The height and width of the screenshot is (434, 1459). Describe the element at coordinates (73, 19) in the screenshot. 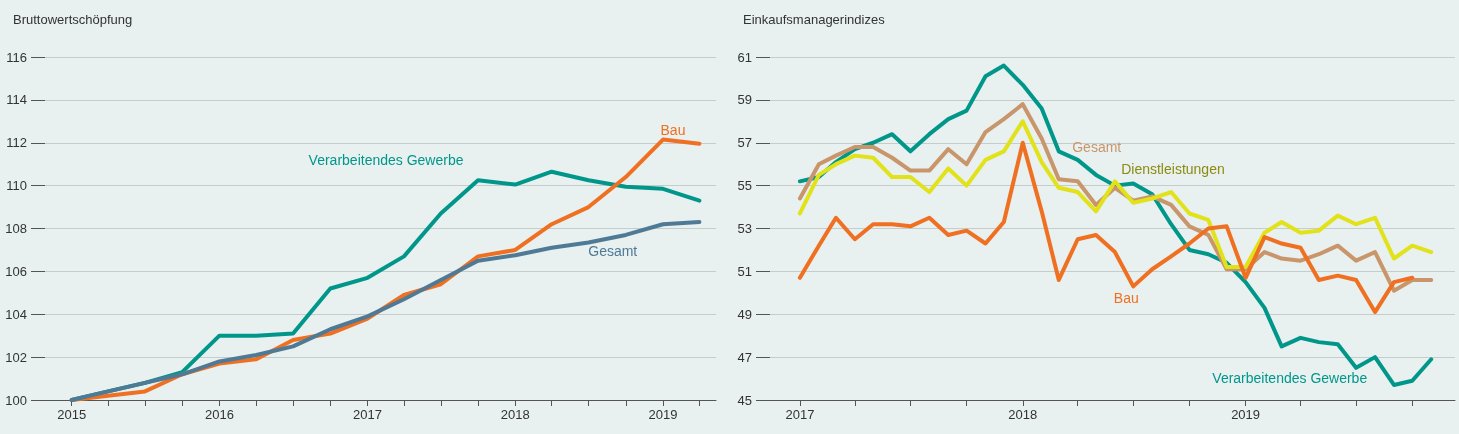

I see `chart-title: Bruttowertschöpfung` at that location.